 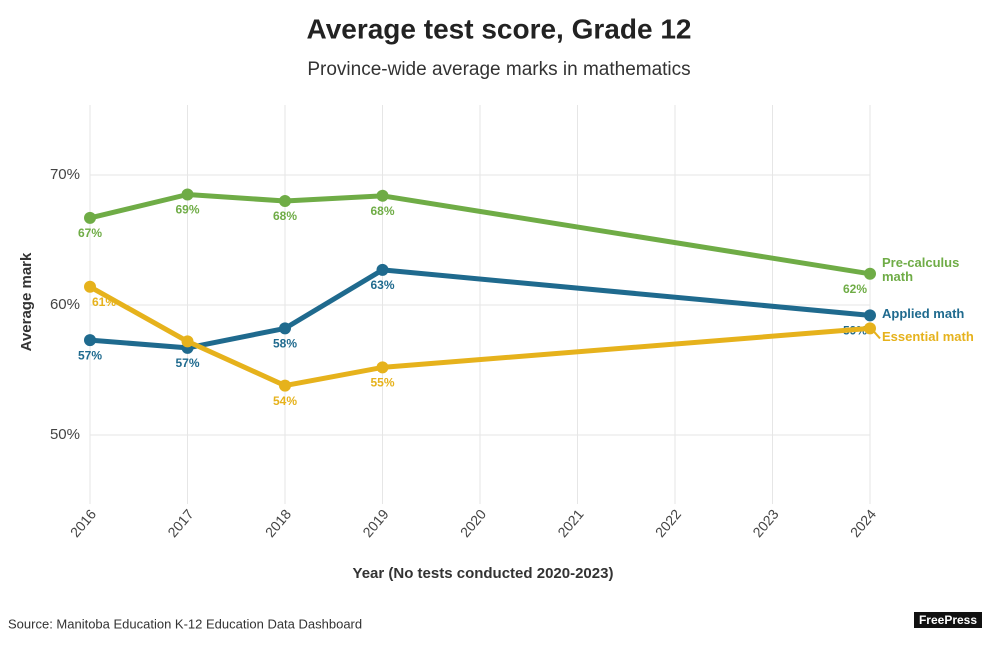 I want to click on legend-entry: Pre-calculus math, so click(x=921, y=269).